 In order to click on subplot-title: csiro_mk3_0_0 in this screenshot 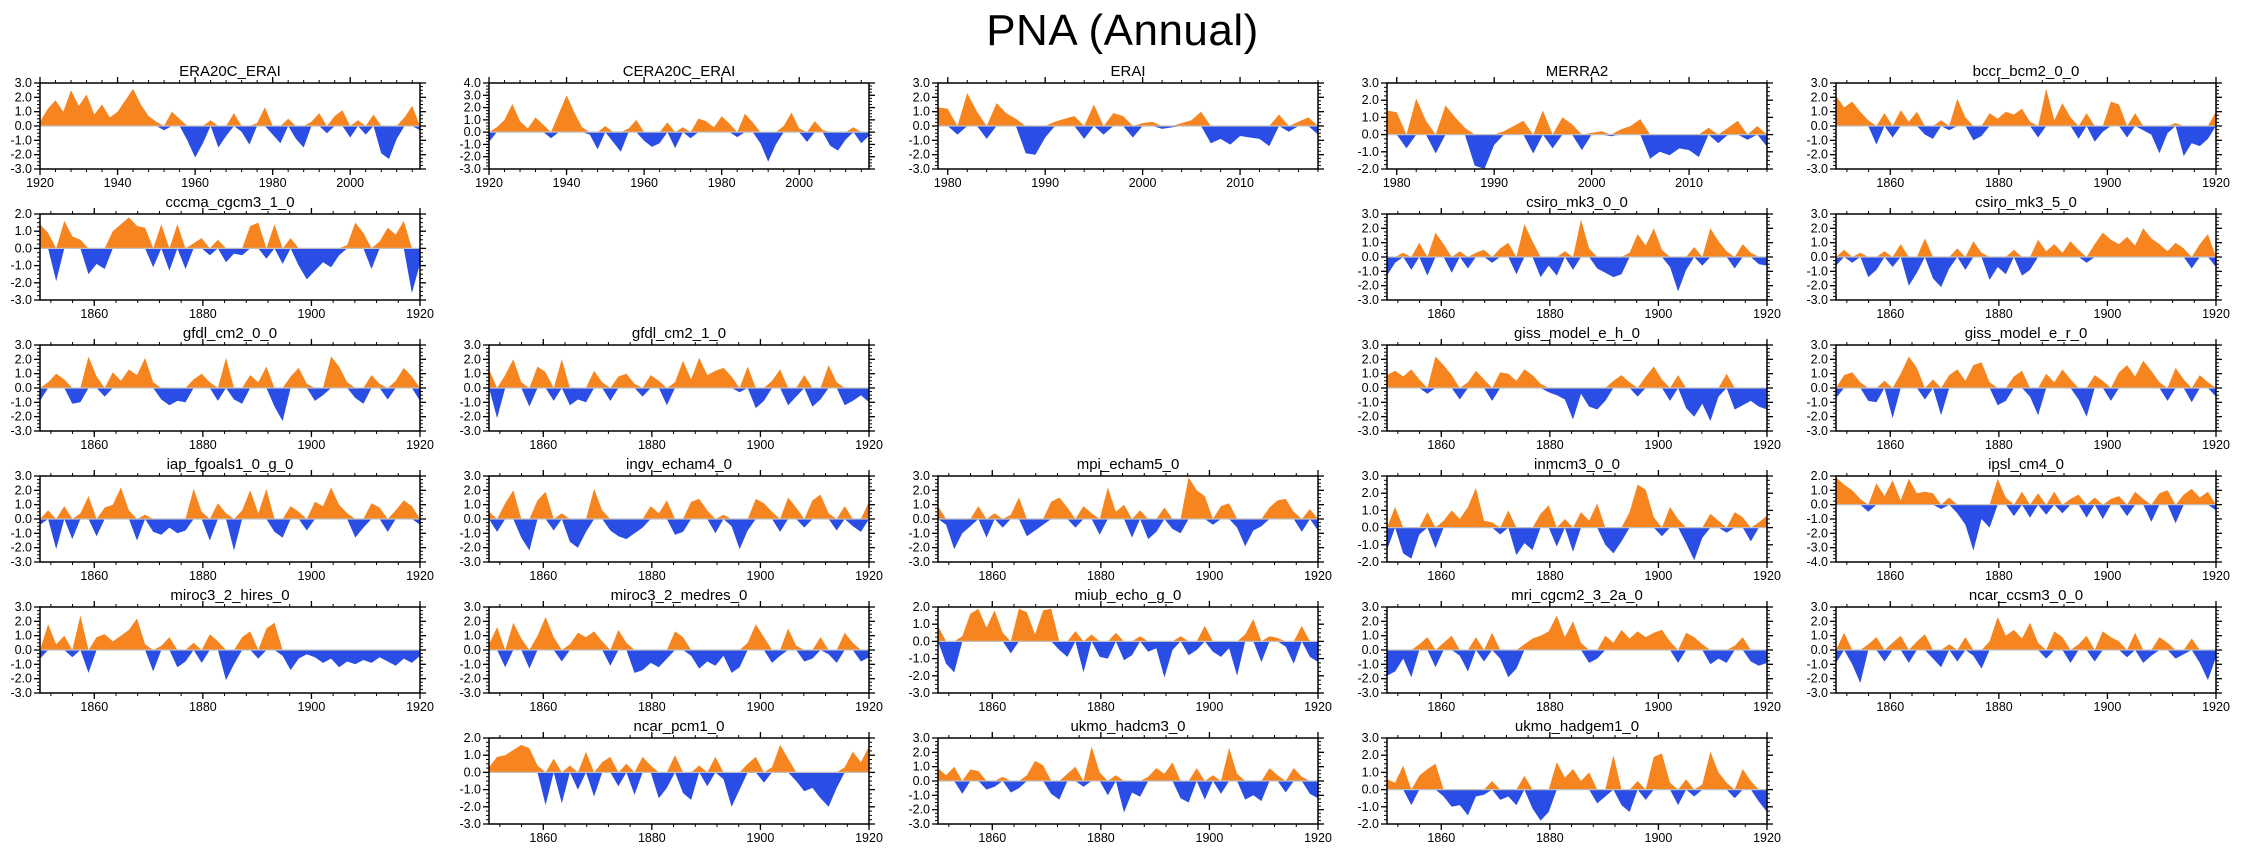, I will do `click(1577, 202)`.